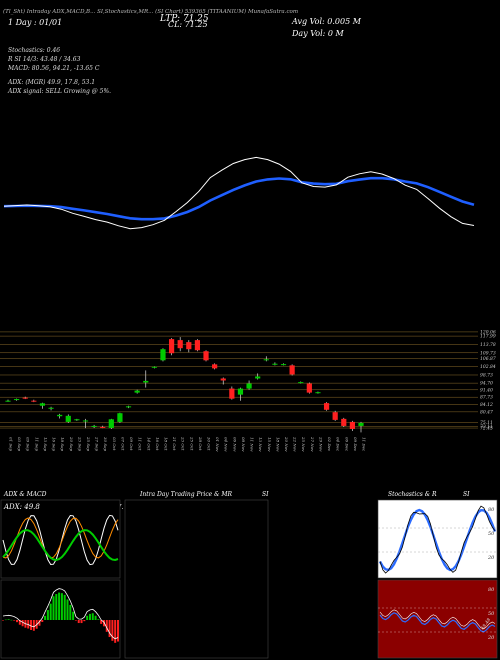 The width and height of the screenshot is (500, 660). I want to click on date-label-36: 29 Nov, so click(320, 444).